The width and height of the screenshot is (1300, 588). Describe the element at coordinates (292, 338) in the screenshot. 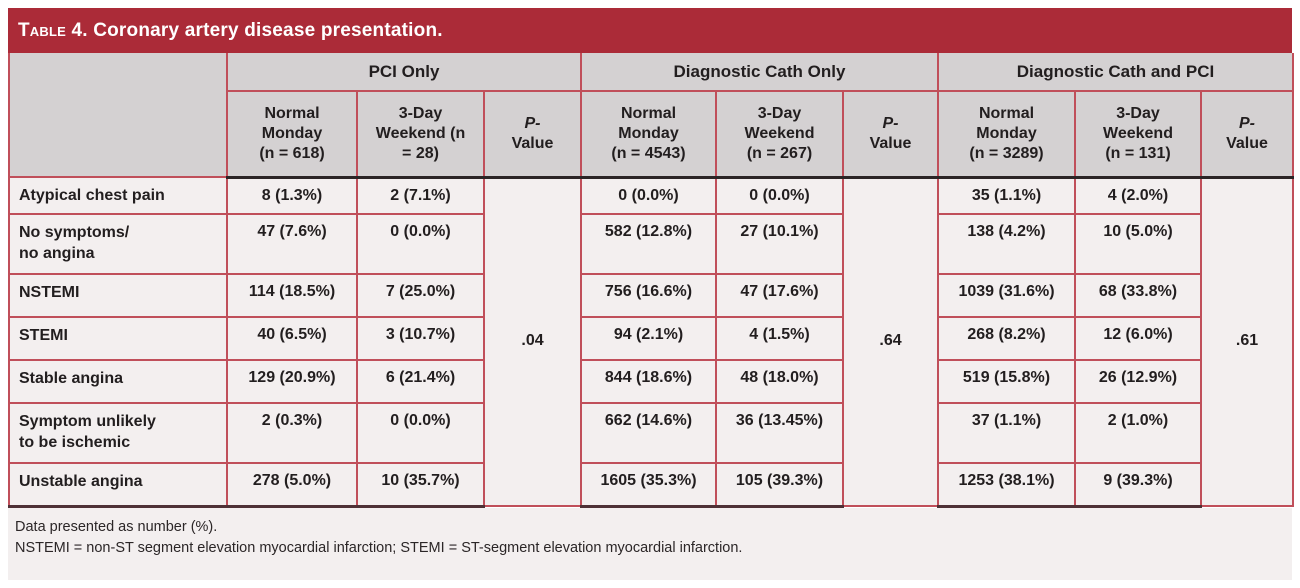

I see `table-cell: 40 (6.5%)` at that location.